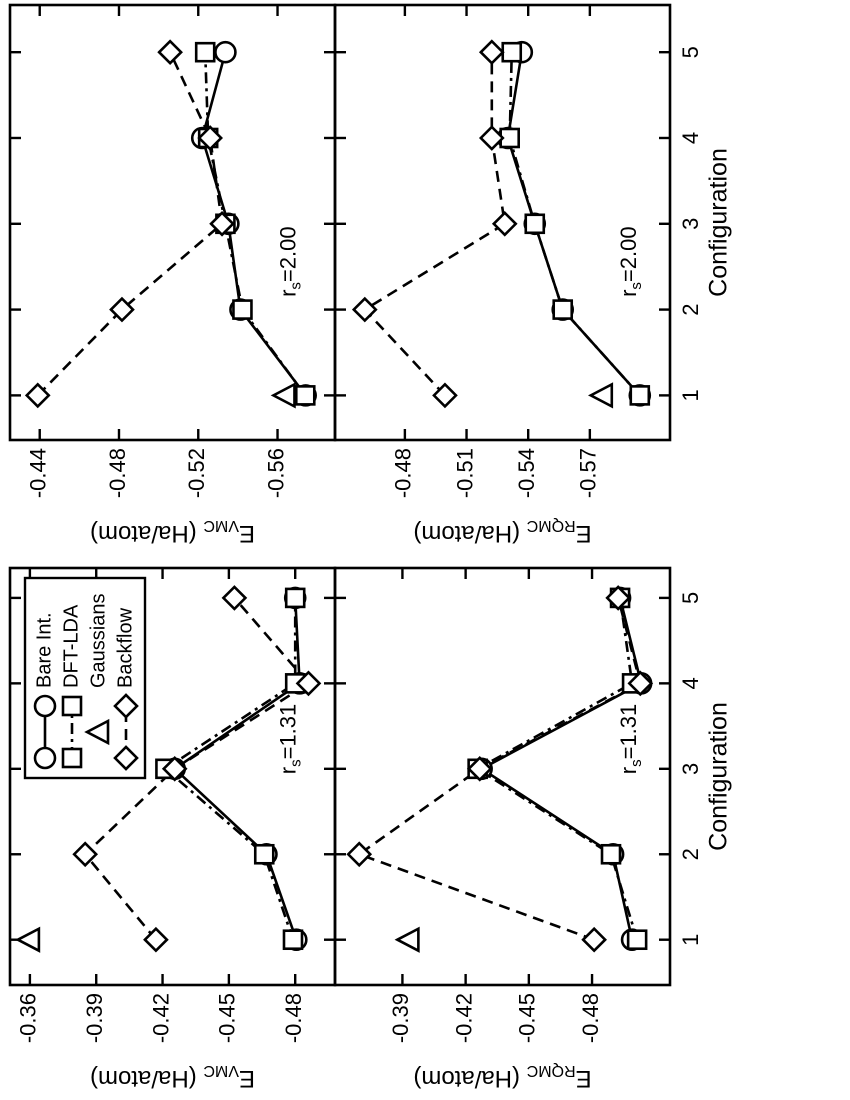  Describe the element at coordinates (85, 678) in the screenshot. I see `legend-box` at that location.